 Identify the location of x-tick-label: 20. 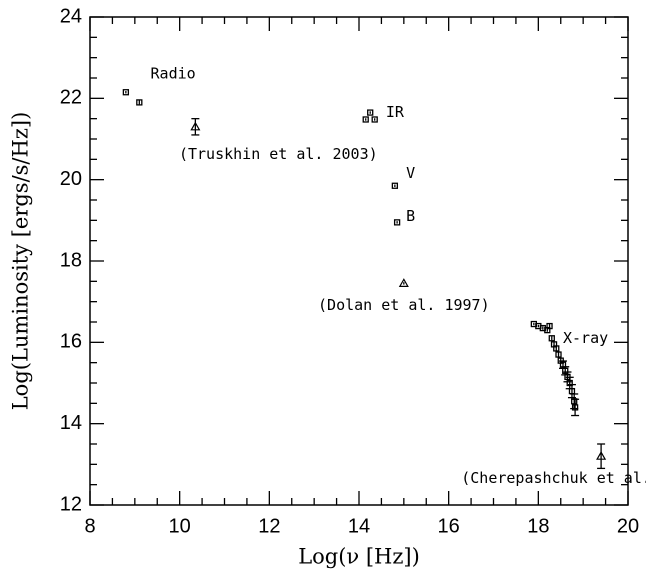
(628, 526).